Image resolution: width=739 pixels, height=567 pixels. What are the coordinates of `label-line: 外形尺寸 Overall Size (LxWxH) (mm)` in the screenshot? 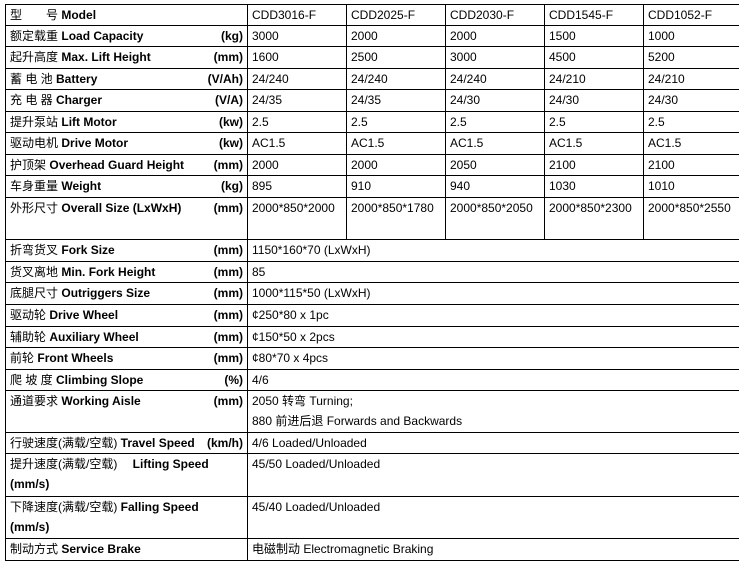 It's located at (126, 209).